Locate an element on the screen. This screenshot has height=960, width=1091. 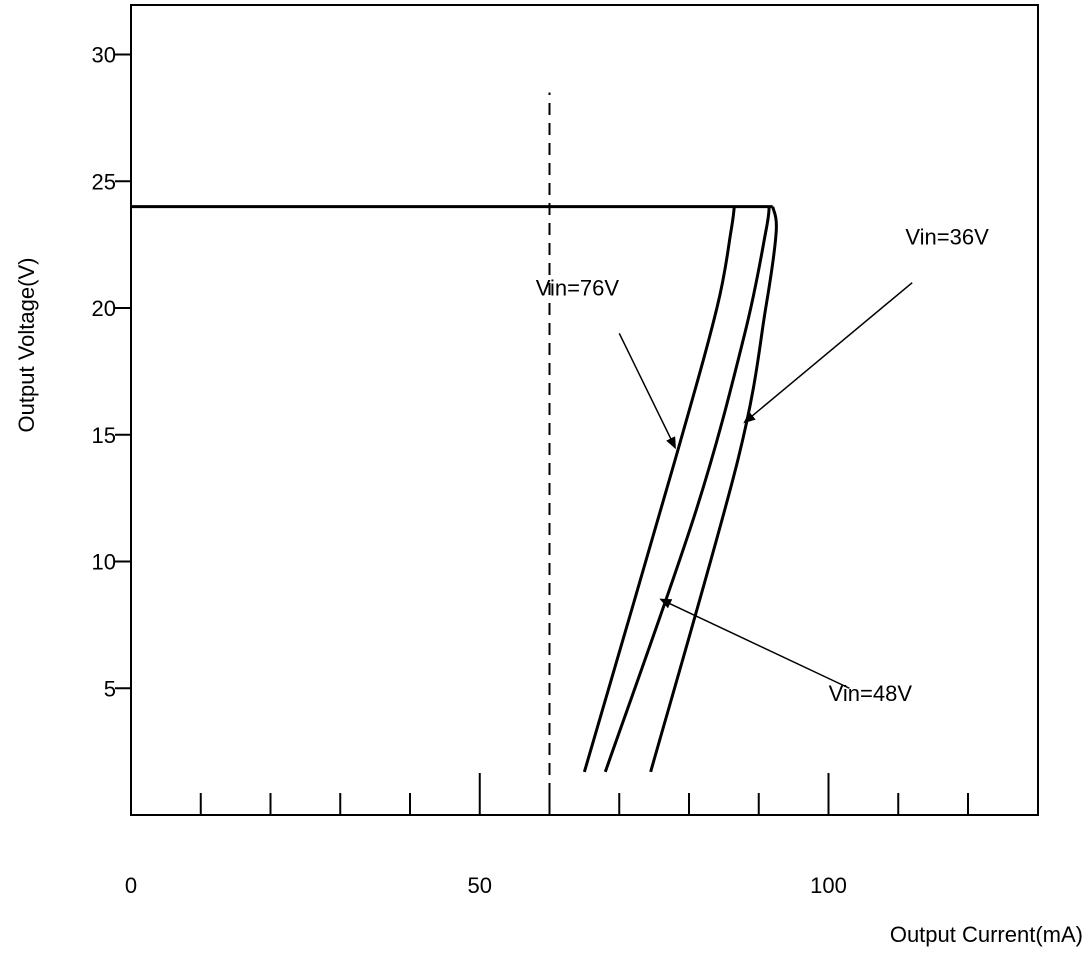
x-tick-label: 0 is located at coordinates (131, 885).